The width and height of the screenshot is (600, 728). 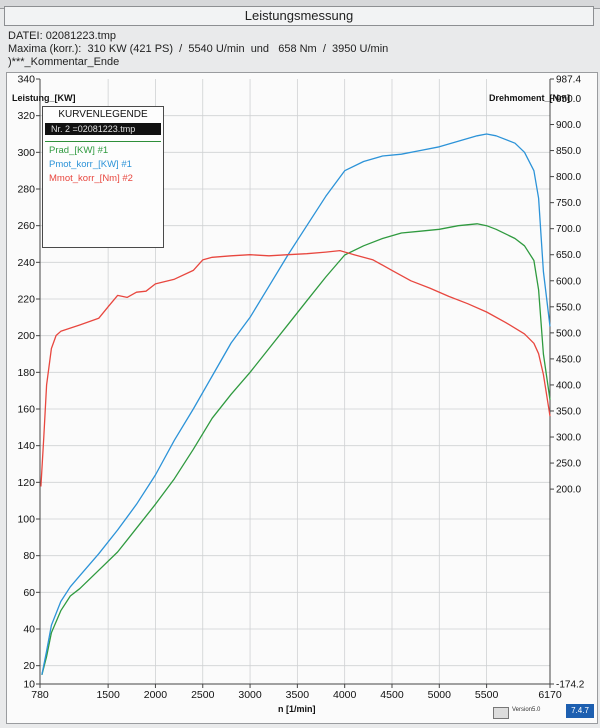 I want to click on x-tick-label: 780, so click(x=40, y=695).